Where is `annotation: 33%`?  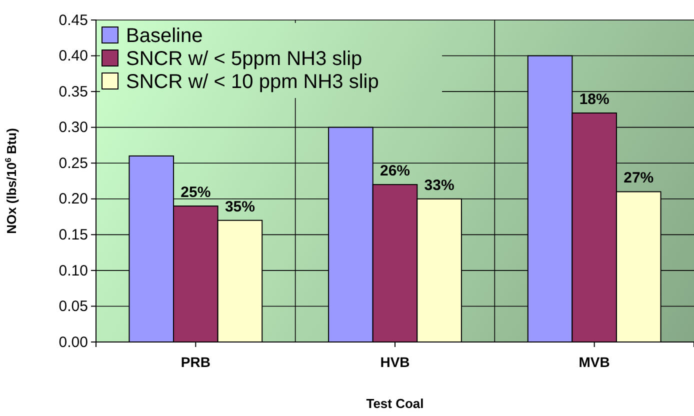 annotation: 33% is located at coordinates (439, 185).